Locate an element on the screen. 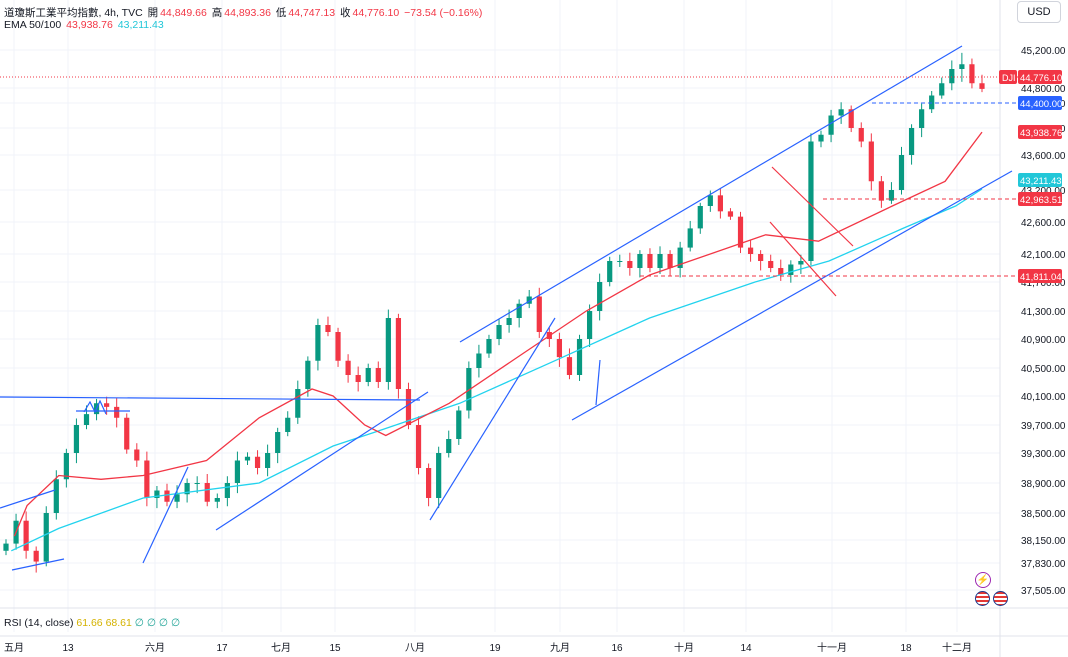 The height and width of the screenshot is (657, 1068). current-price-label: 44,776.10 is located at coordinates (1041, 78).